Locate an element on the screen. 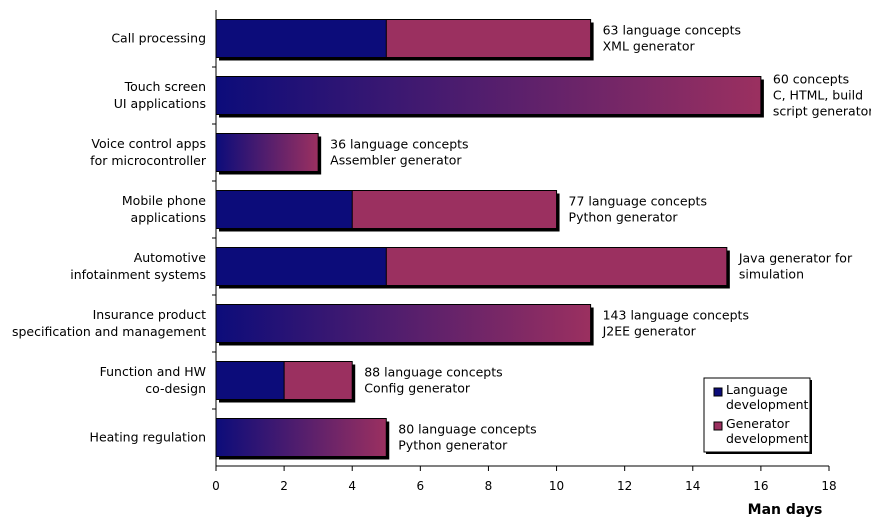  bar-annotation: 88 language concepts Config generator is located at coordinates (433, 380).